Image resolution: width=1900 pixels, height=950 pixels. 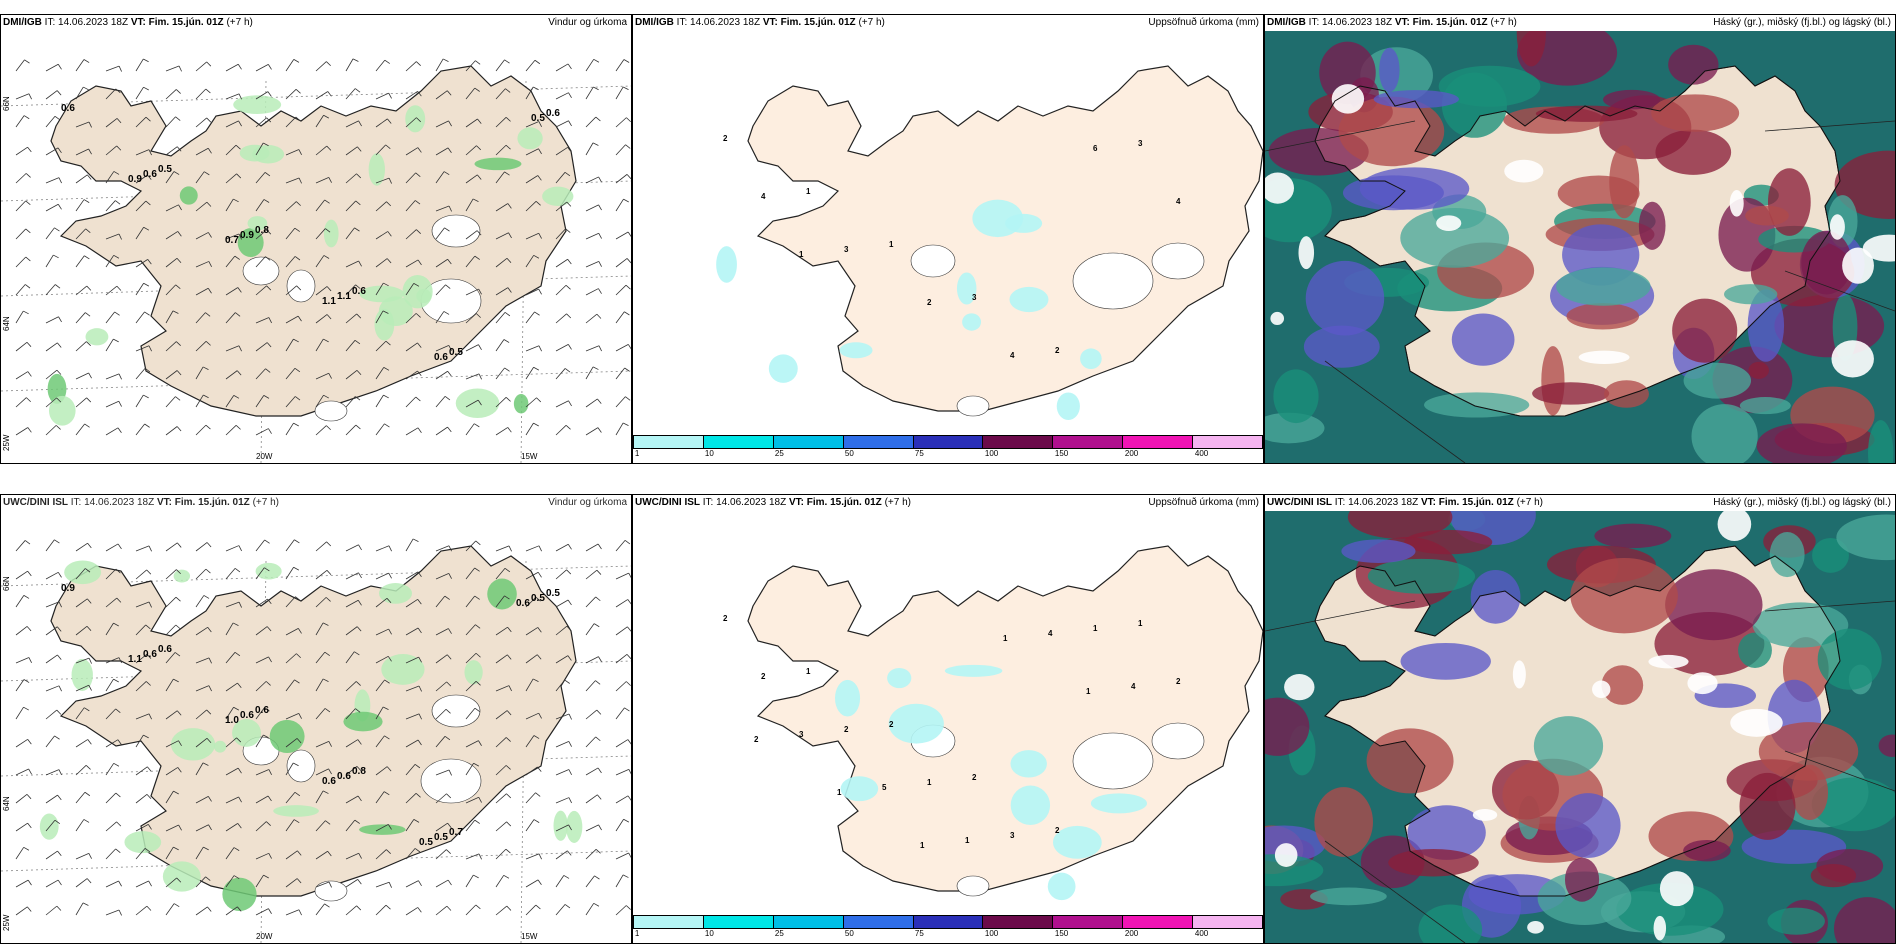 I want to click on colorbar-tick-label: 400, so click(x=1201, y=453).